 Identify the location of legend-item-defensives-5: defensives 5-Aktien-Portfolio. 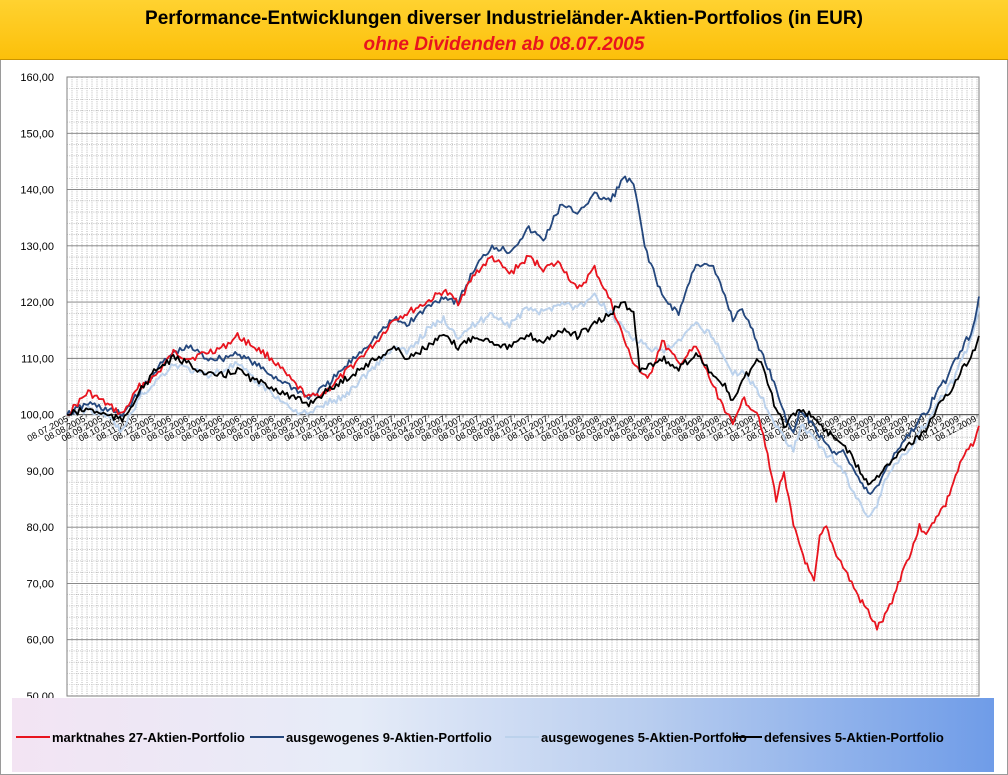
(839, 737).